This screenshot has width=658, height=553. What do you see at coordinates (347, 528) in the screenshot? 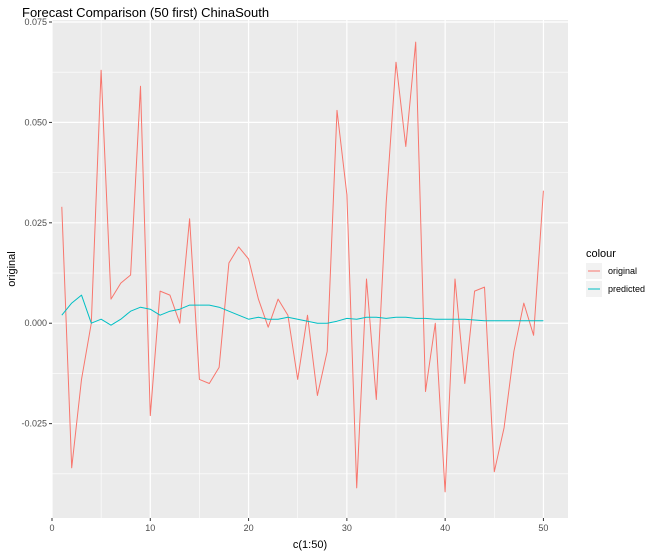
I see `x-tick-label: 30` at bounding box center [347, 528].